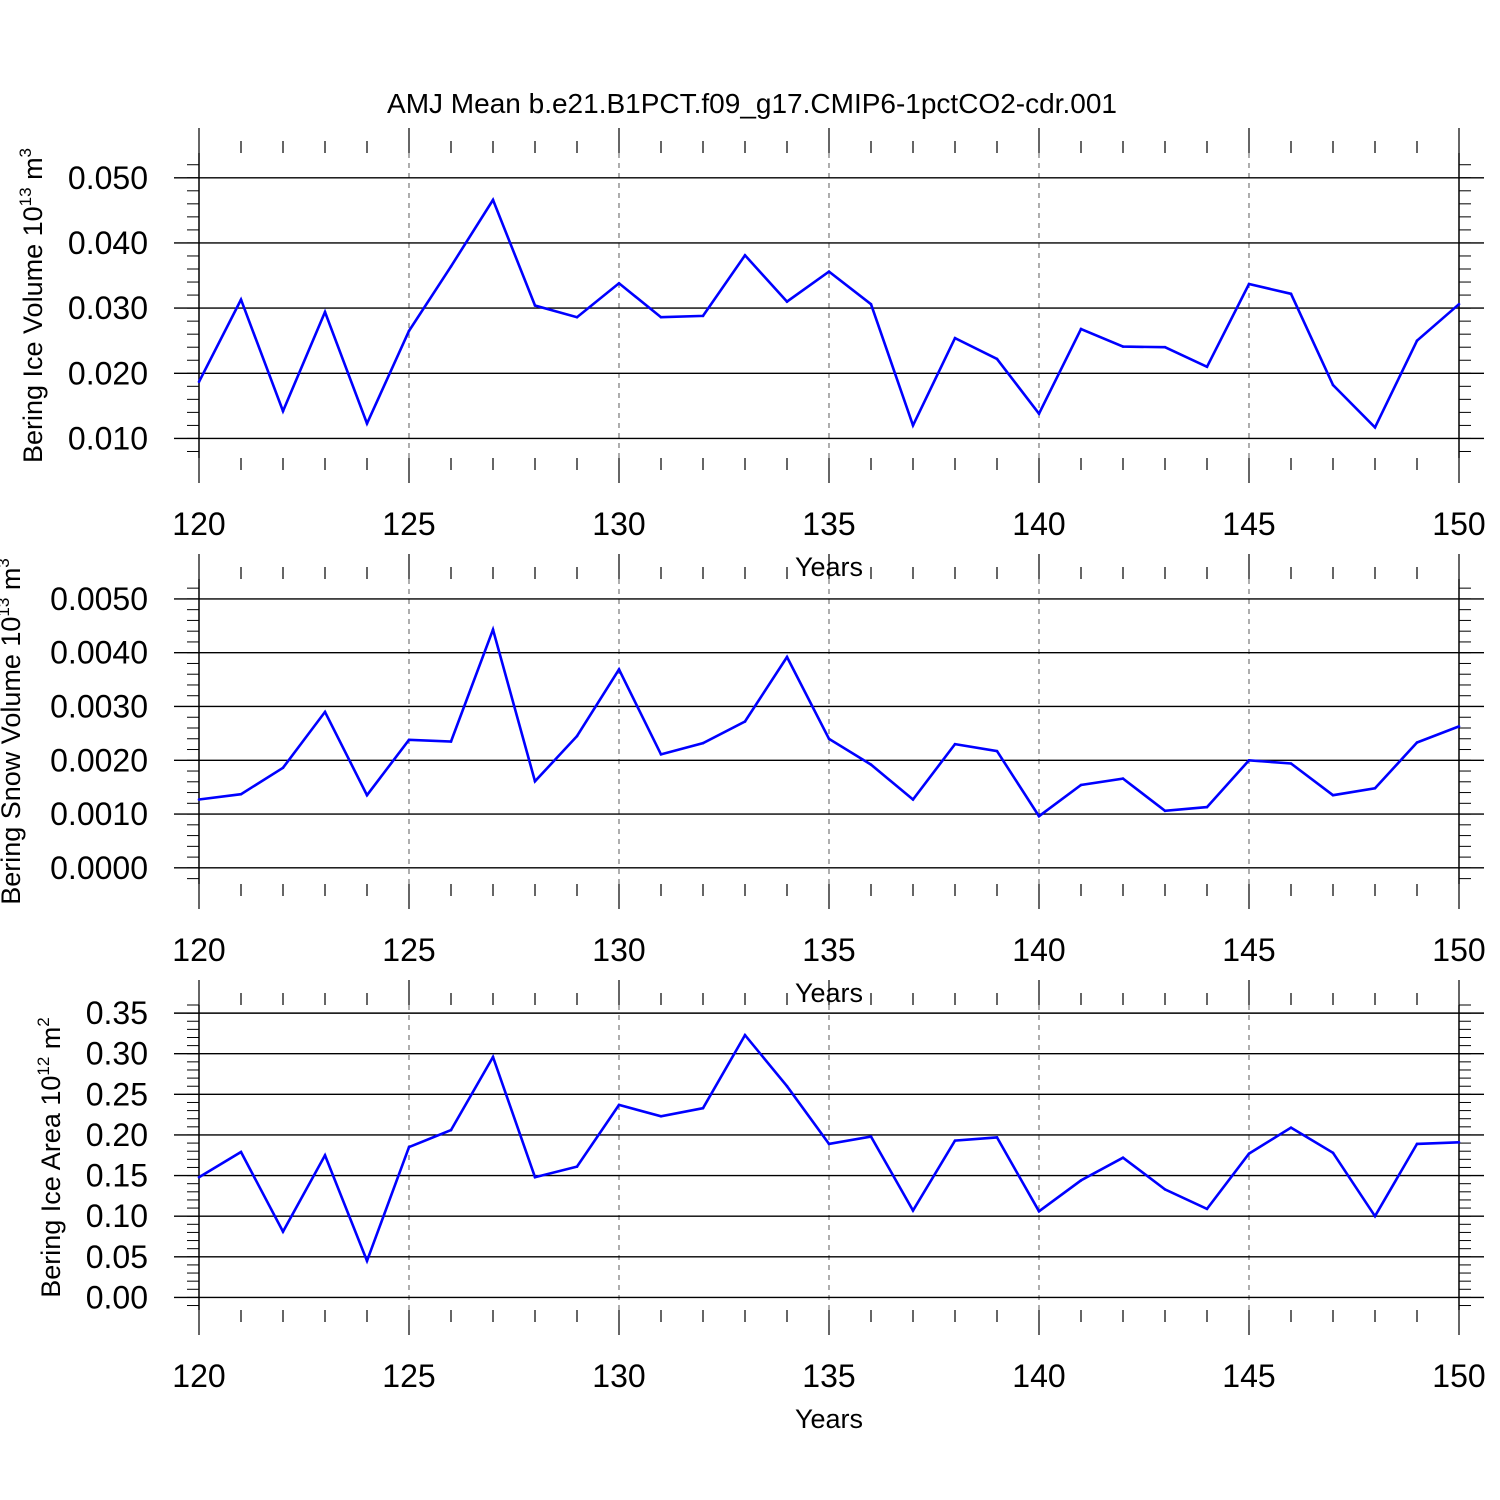 This screenshot has height=1500, width=1500. I want to click on y-tick-label: 0.0040, so click(99, 653).